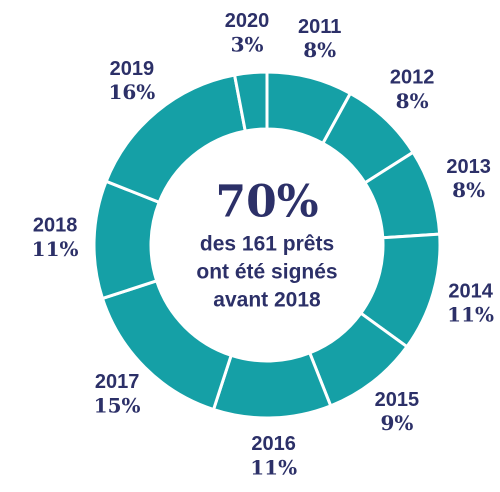 Image resolution: width=500 pixels, height=492 pixels. I want to click on segment-percent: 16%, so click(131, 92).